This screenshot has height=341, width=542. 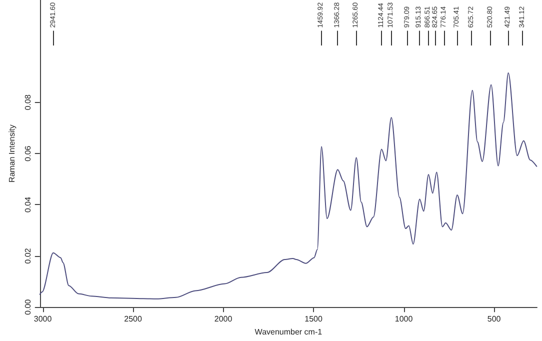 I want to click on y-tick-label: 0.02, so click(x=27, y=256).